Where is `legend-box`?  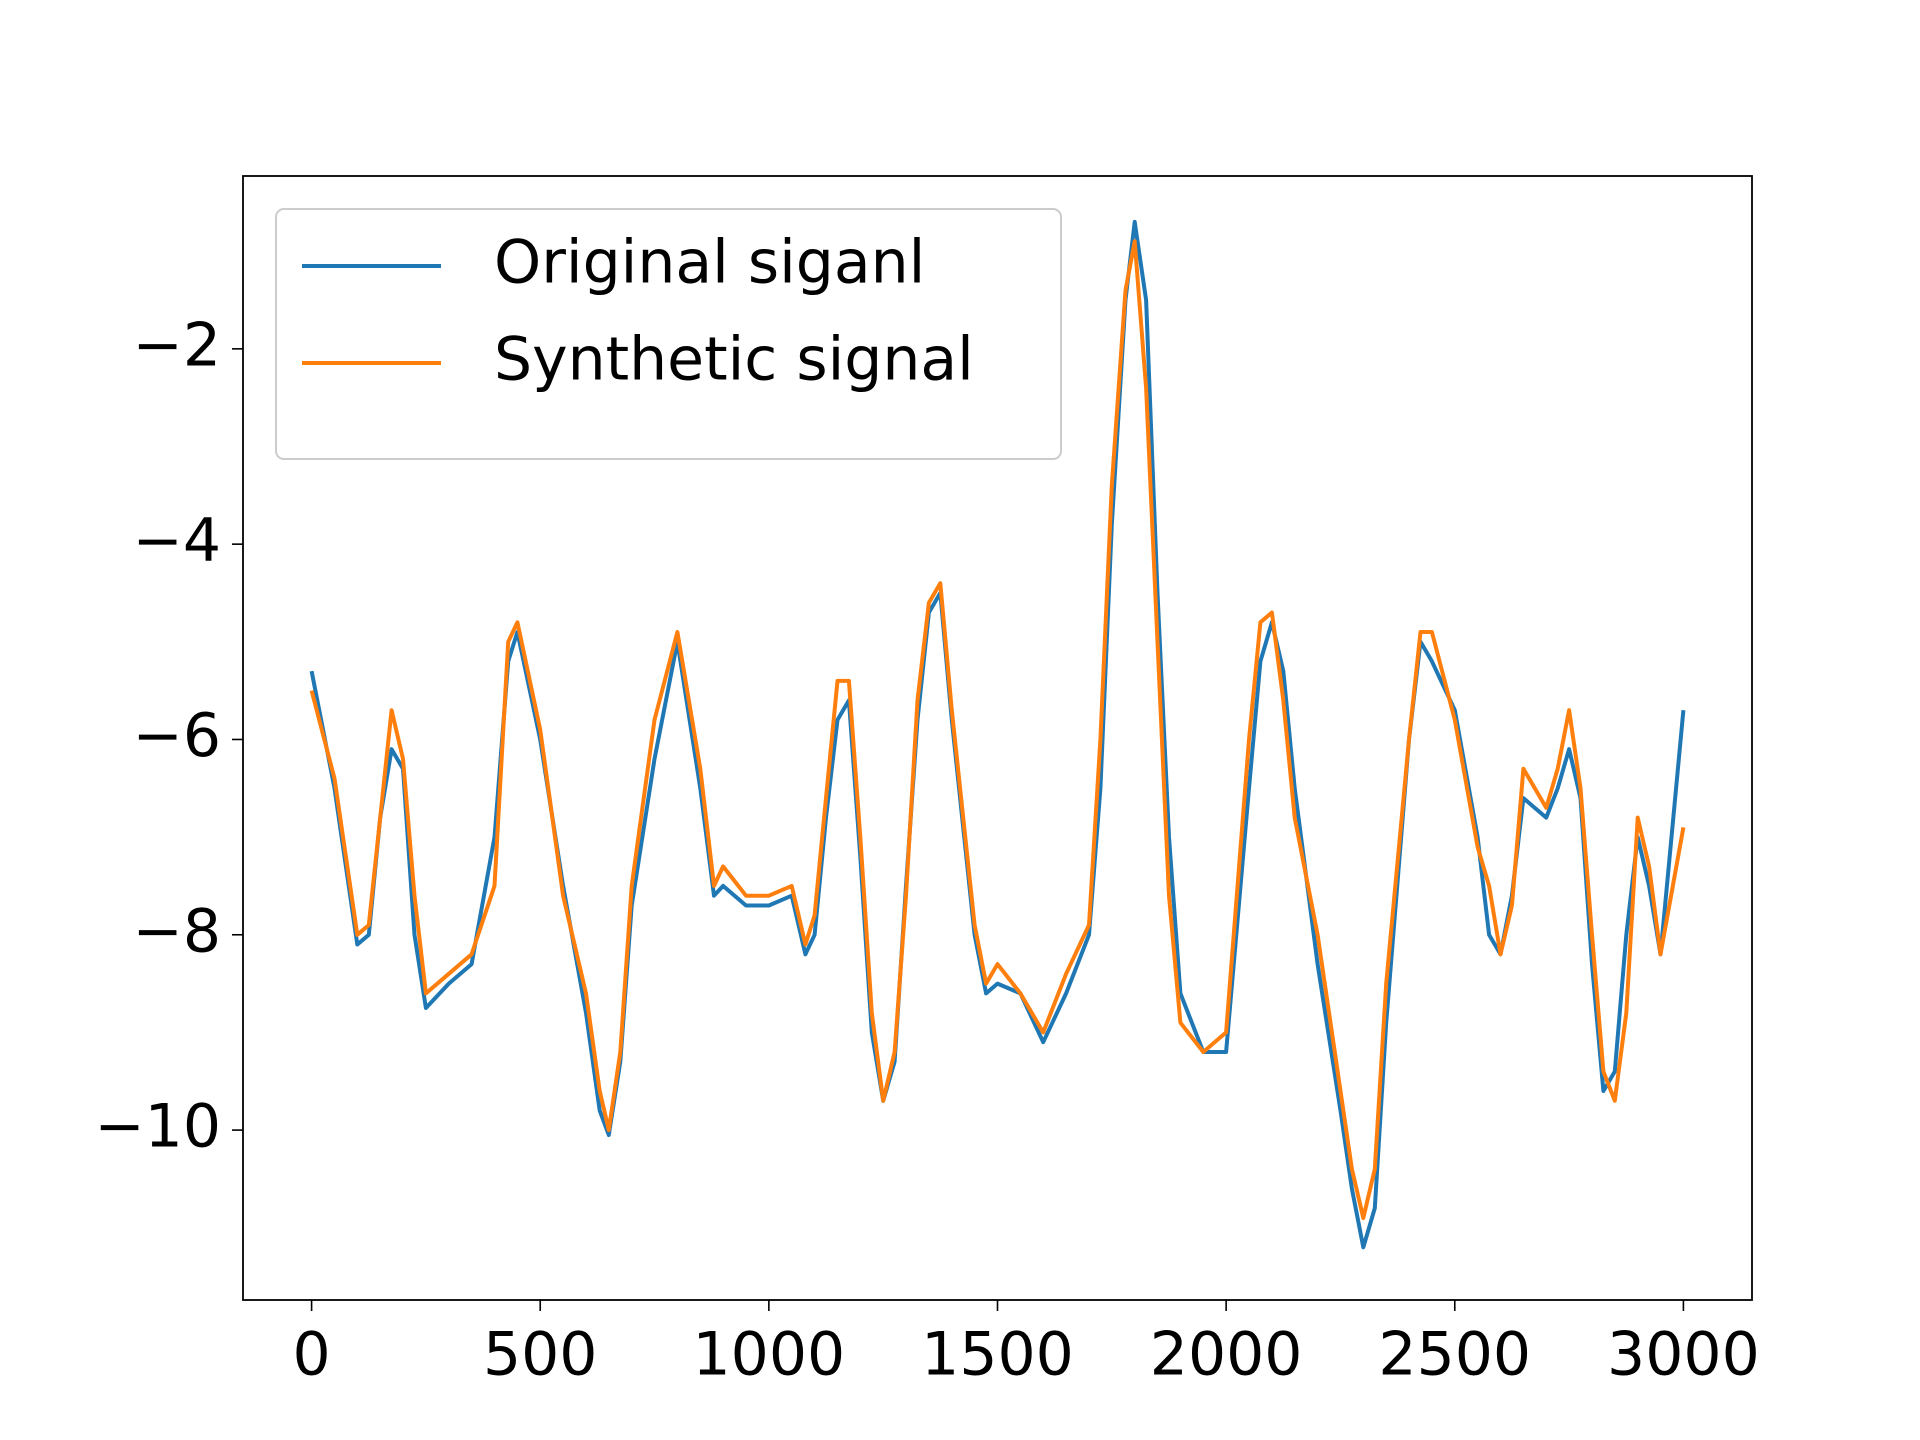
legend-box is located at coordinates (668, 334).